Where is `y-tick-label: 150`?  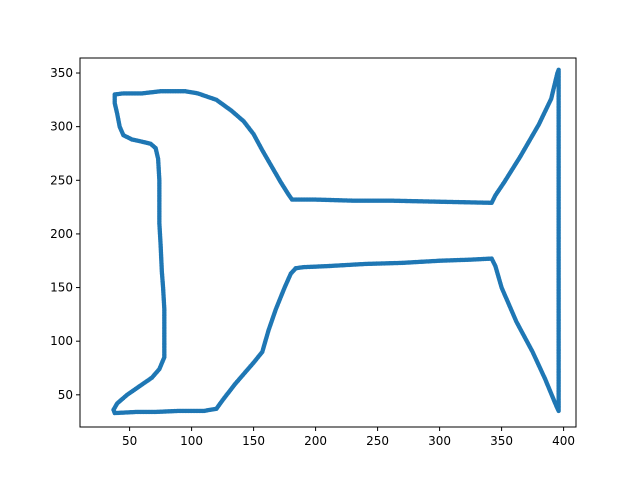
y-tick-label: 150 is located at coordinates (61, 288).